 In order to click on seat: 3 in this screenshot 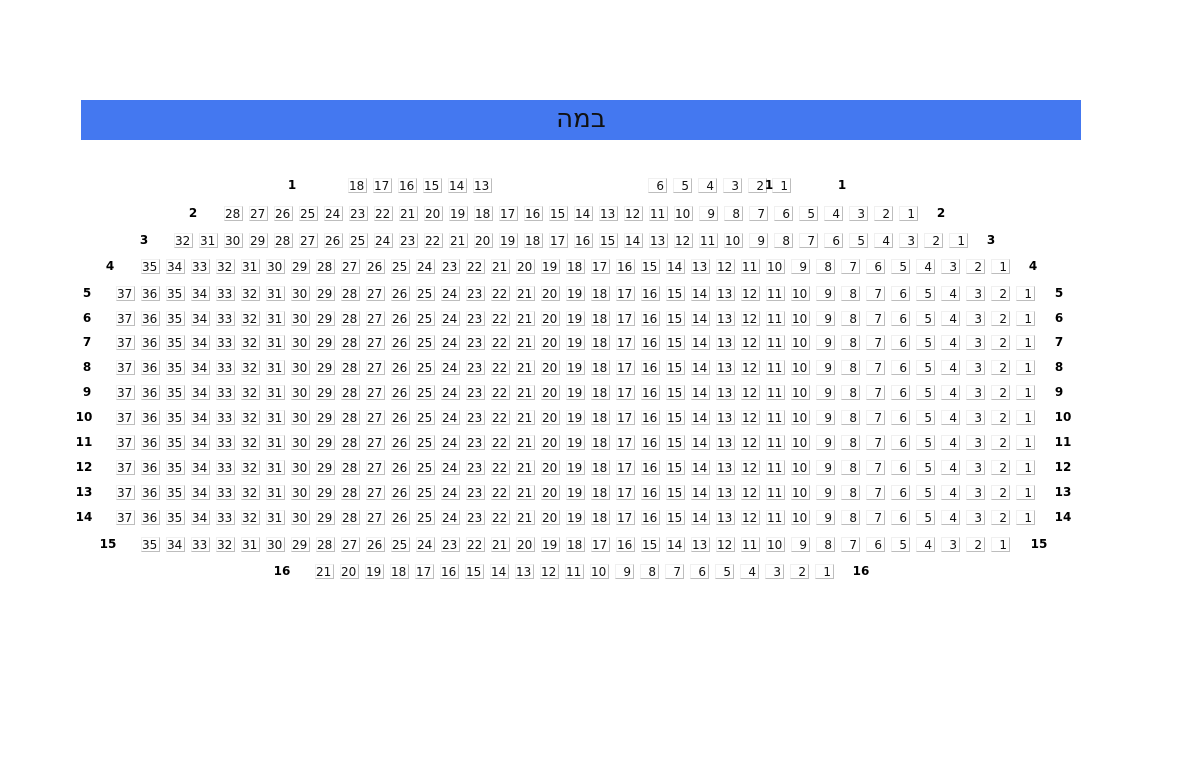, I will do `click(975, 417)`.